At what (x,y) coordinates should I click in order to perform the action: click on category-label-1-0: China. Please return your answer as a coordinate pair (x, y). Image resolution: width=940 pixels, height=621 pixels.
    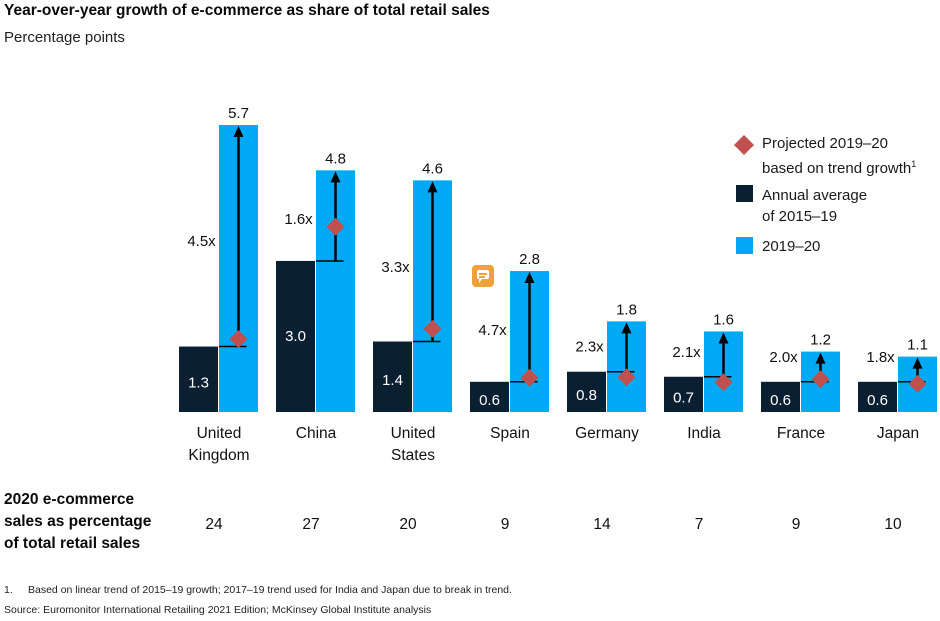
    Looking at the image, I should click on (316, 433).